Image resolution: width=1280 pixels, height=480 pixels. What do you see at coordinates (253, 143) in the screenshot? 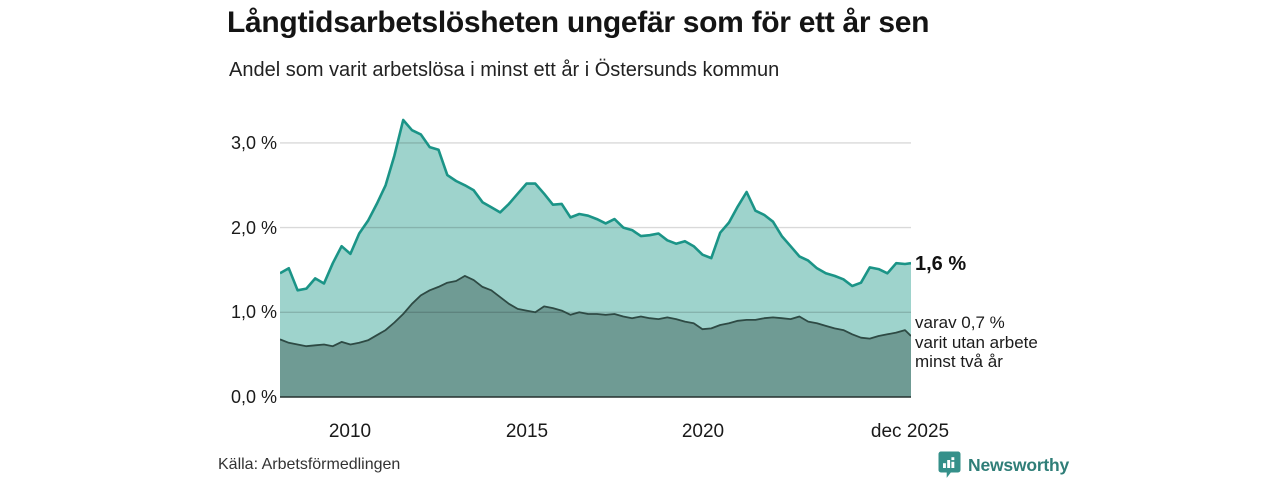
I see `y-tick-label-3: 3,0 %` at bounding box center [253, 143].